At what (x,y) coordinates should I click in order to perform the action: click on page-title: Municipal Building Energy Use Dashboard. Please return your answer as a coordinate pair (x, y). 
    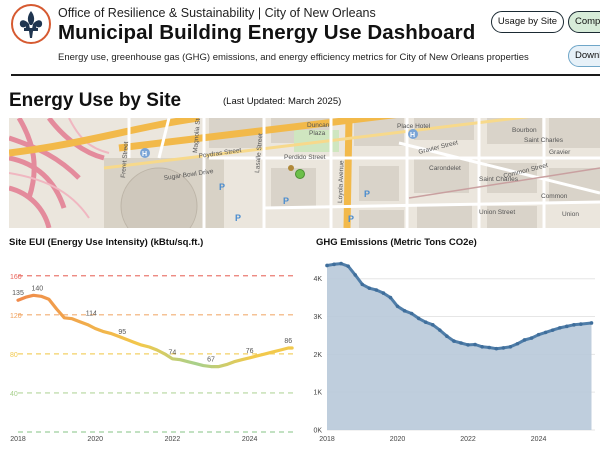
    Looking at the image, I should click on (267, 32).